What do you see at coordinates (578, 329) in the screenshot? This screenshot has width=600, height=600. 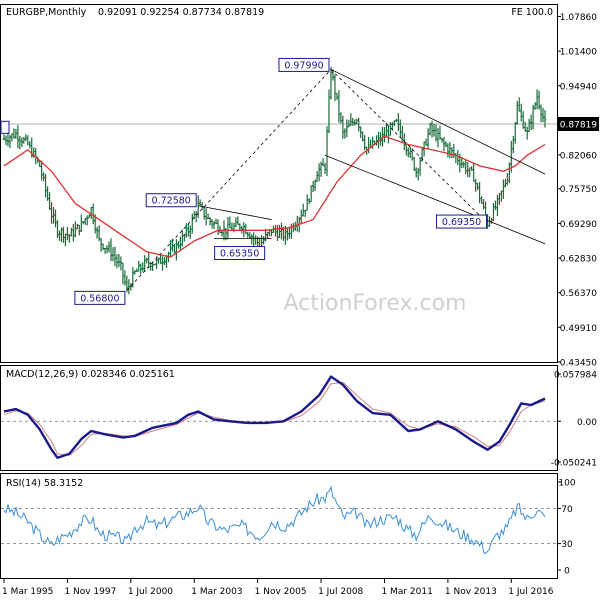 I see `price-tick-label: 0.49910` at bounding box center [578, 329].